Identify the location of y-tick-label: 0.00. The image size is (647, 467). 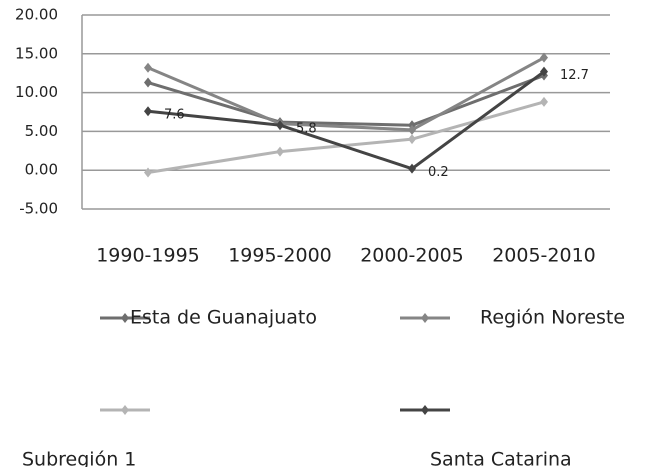
(41, 170).